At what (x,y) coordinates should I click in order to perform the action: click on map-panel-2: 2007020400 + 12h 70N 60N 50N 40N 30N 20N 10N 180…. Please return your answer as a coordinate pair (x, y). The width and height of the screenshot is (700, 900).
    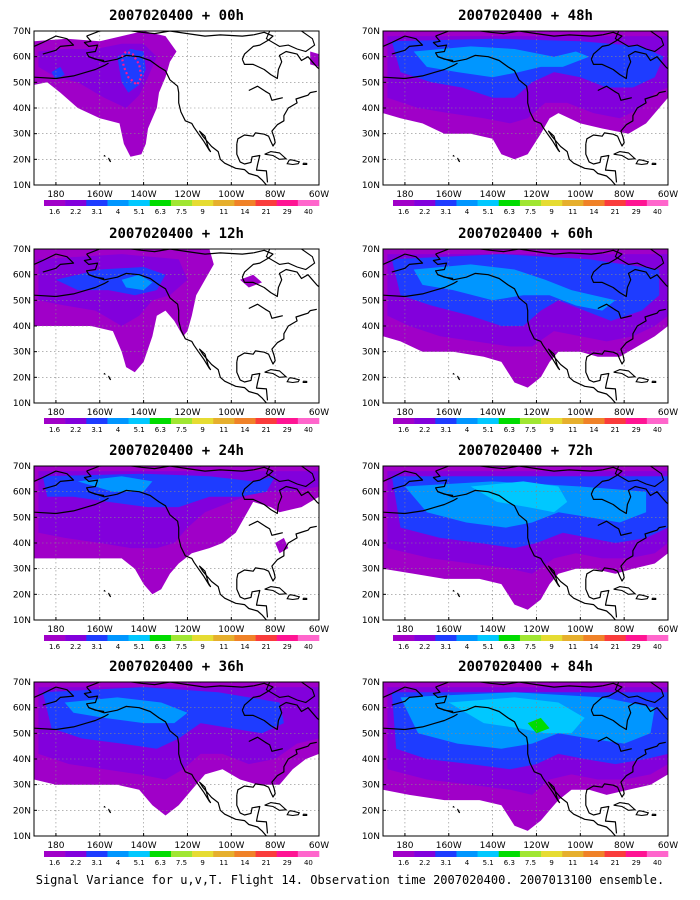
    Looking at the image, I should click on (171, 330).